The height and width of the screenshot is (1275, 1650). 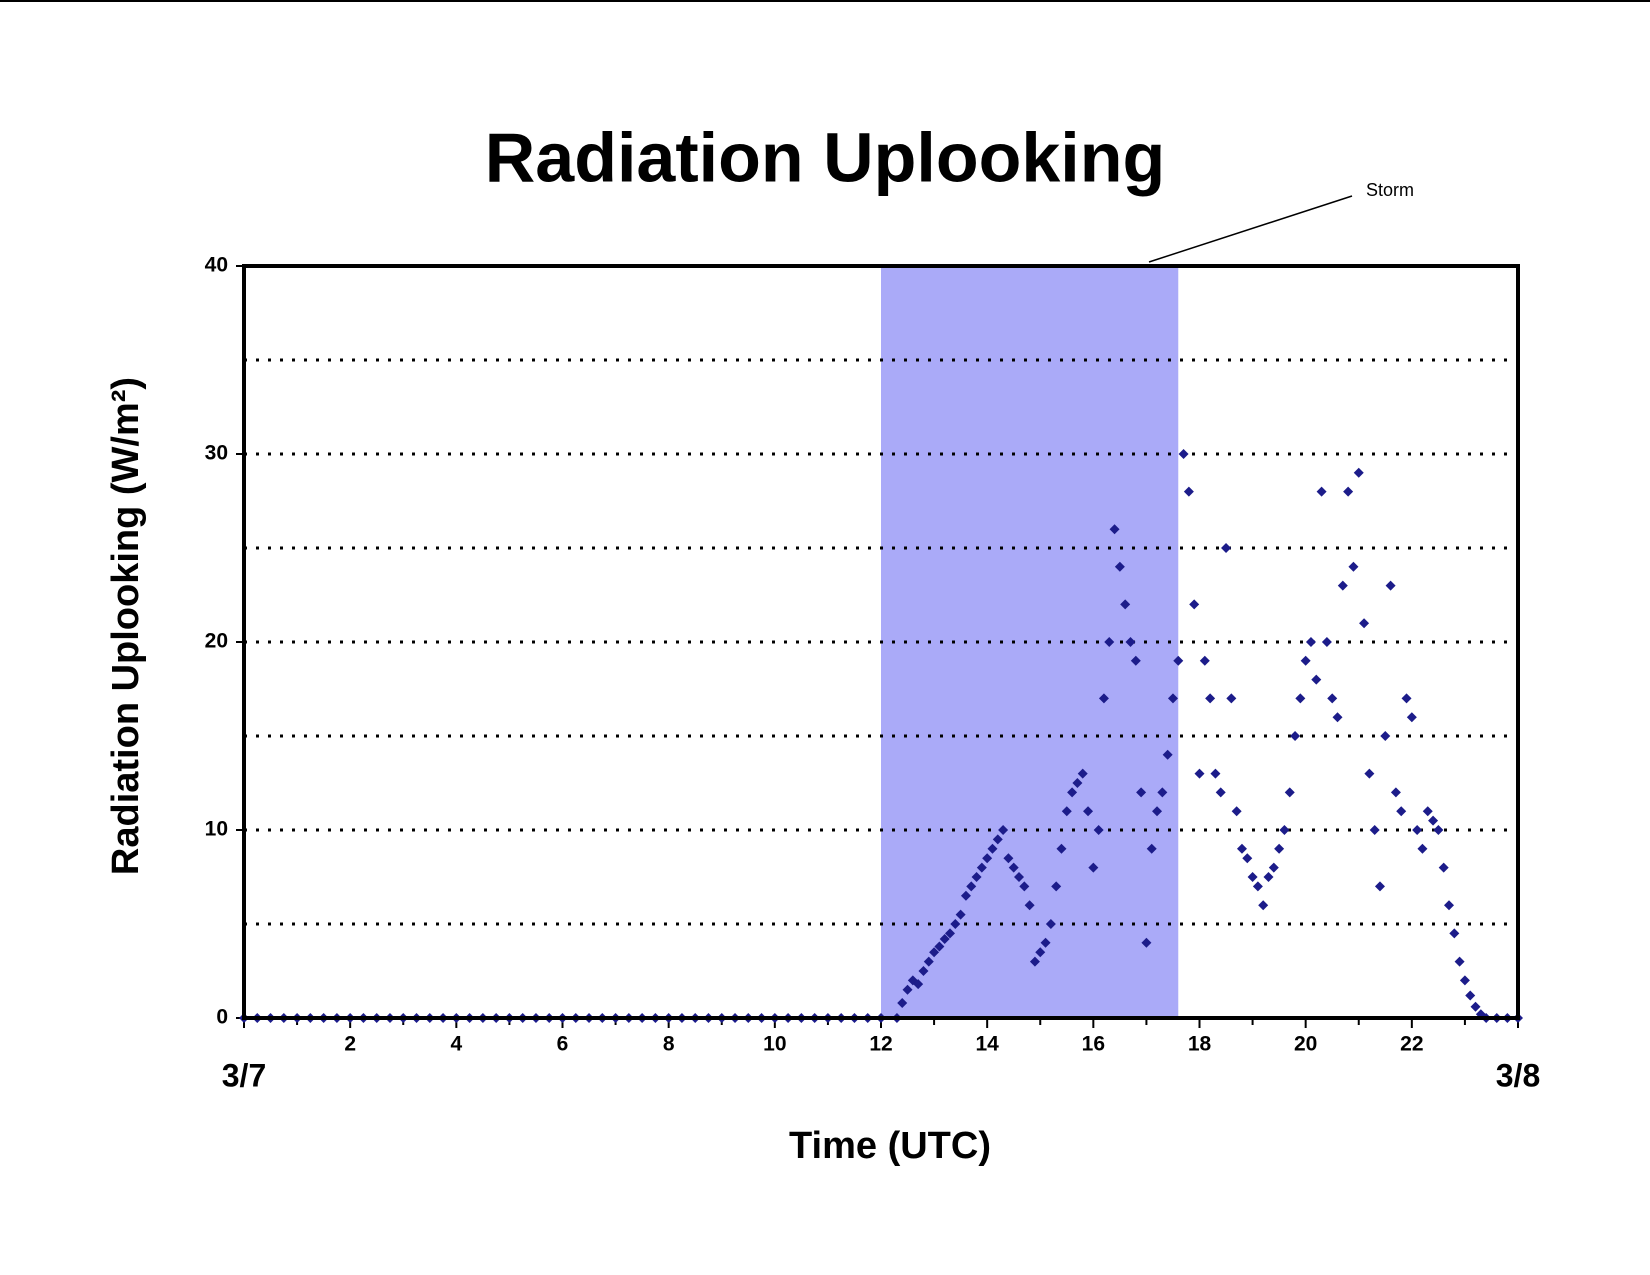 I want to click on x-tick-label: 22, so click(x=1411, y=1044).